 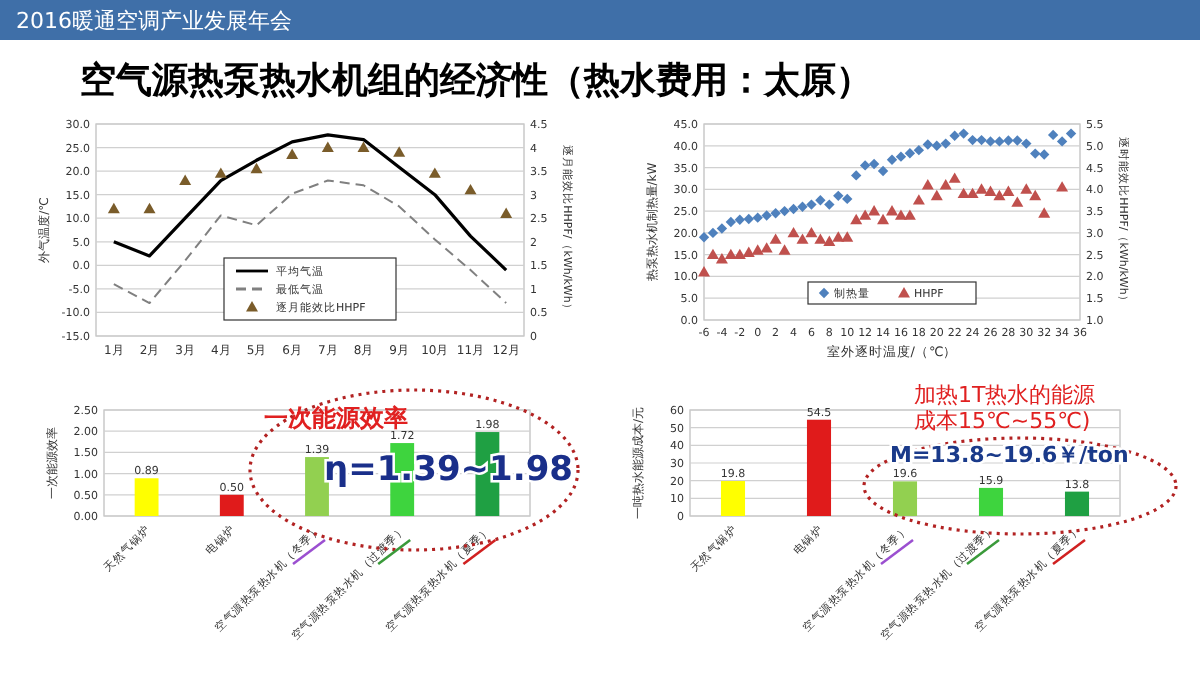 What do you see at coordinates (154, 21) in the screenshot?
I see `text: 2016暖通空调产业发展年会` at bounding box center [154, 21].